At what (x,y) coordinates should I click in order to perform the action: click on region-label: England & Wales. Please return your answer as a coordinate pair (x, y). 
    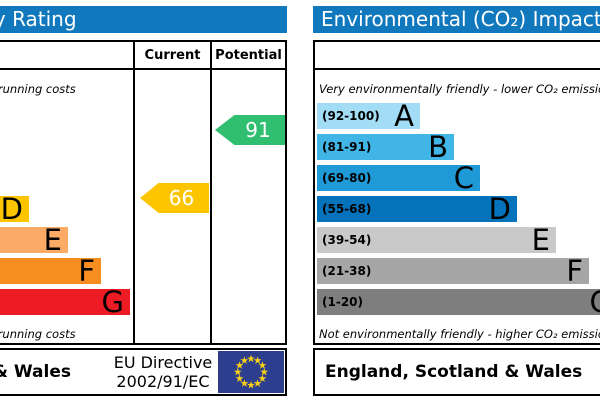
    Looking at the image, I should click on (35, 372).